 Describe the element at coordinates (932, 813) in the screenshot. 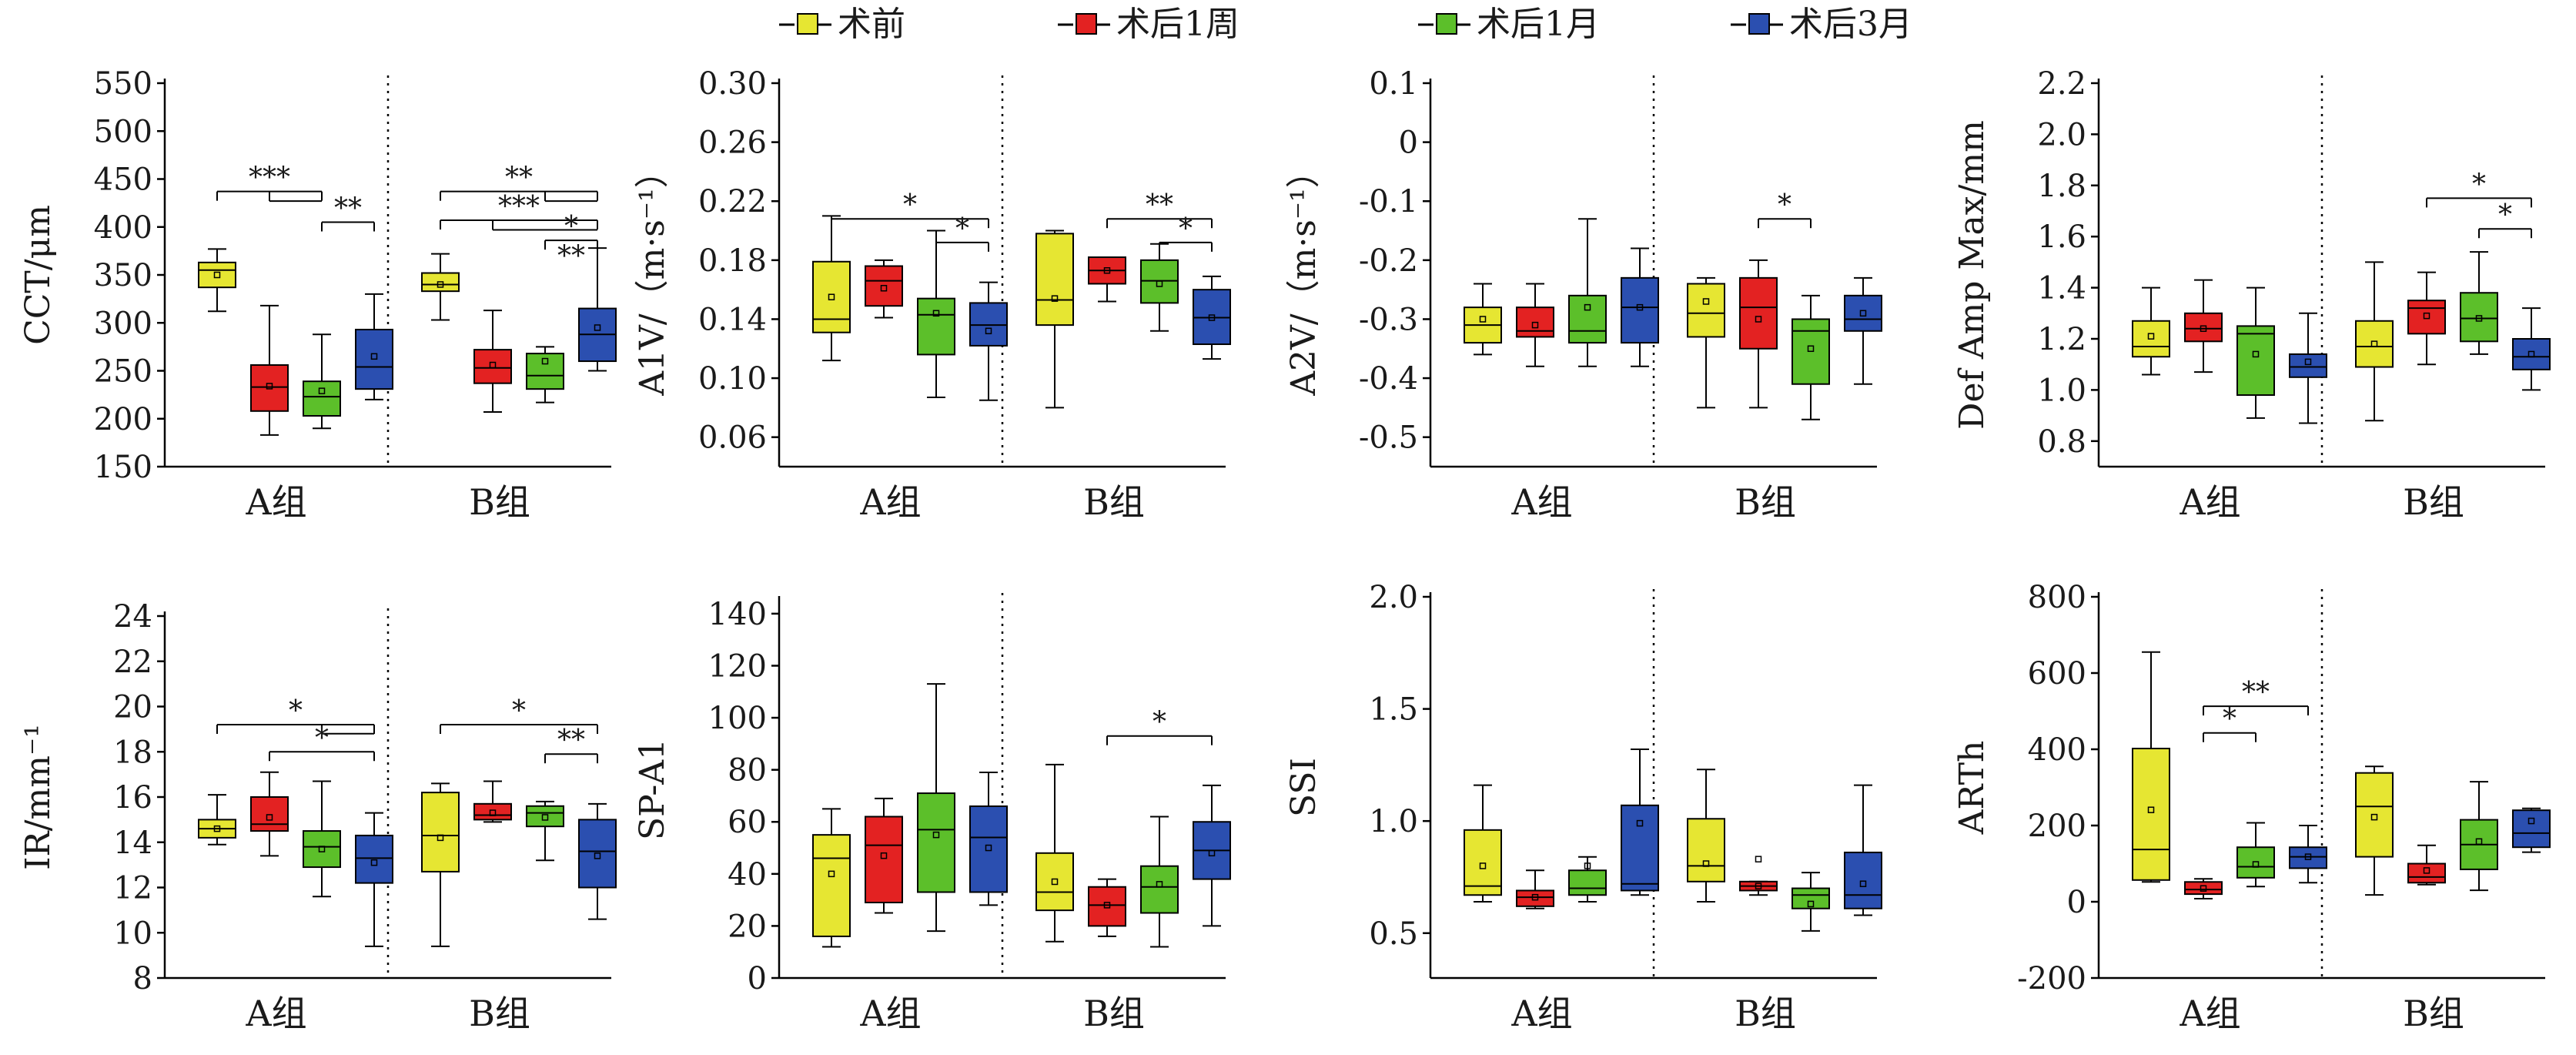

I see `panel-6: 0 20 40 60 80 100 120 140 SP-A1 A组 B组 *` at that location.